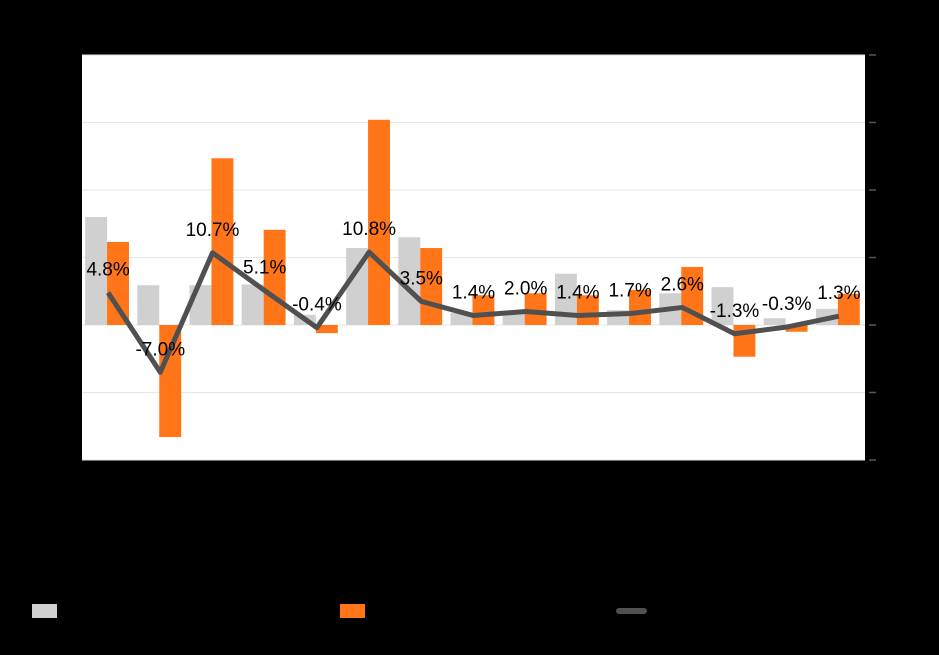  I want to click on data-label: 1.3%, so click(838, 293).